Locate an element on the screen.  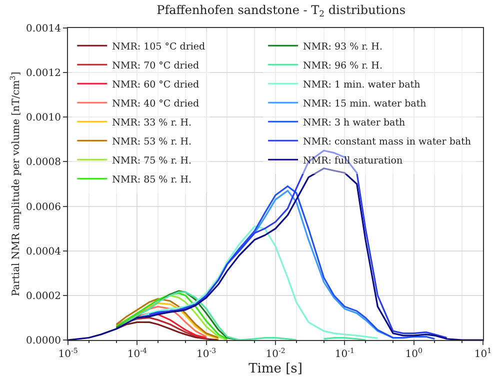
y-tick-label: 0.0002 is located at coordinates (43, 296).